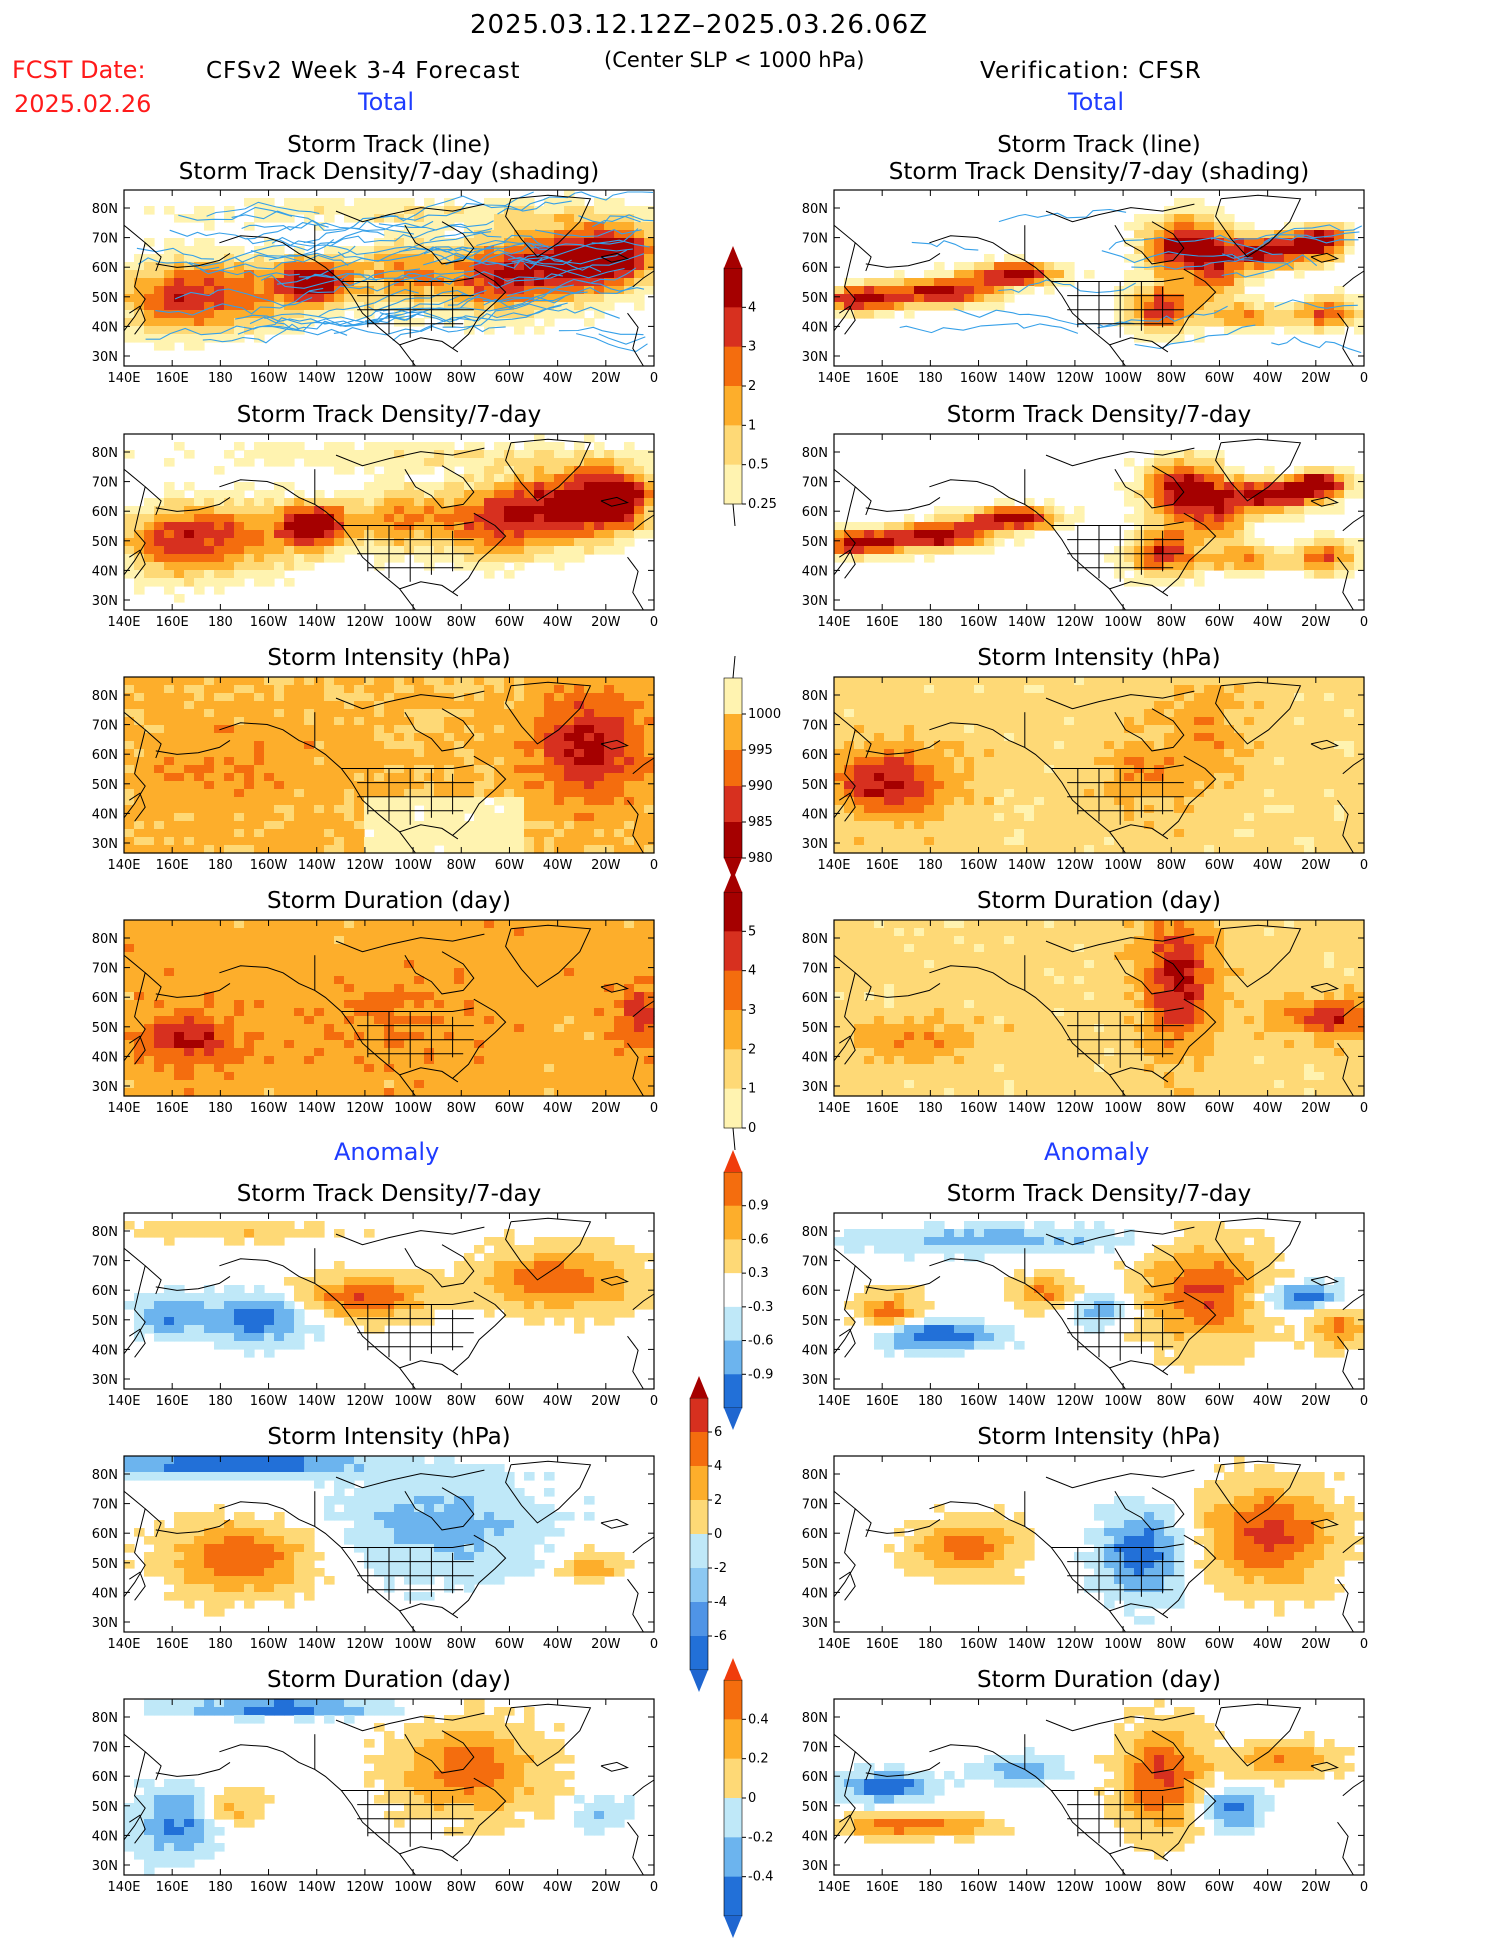 The height and width of the screenshot is (1944, 1487). I want to click on colorbar-label: 995, so click(760, 750).